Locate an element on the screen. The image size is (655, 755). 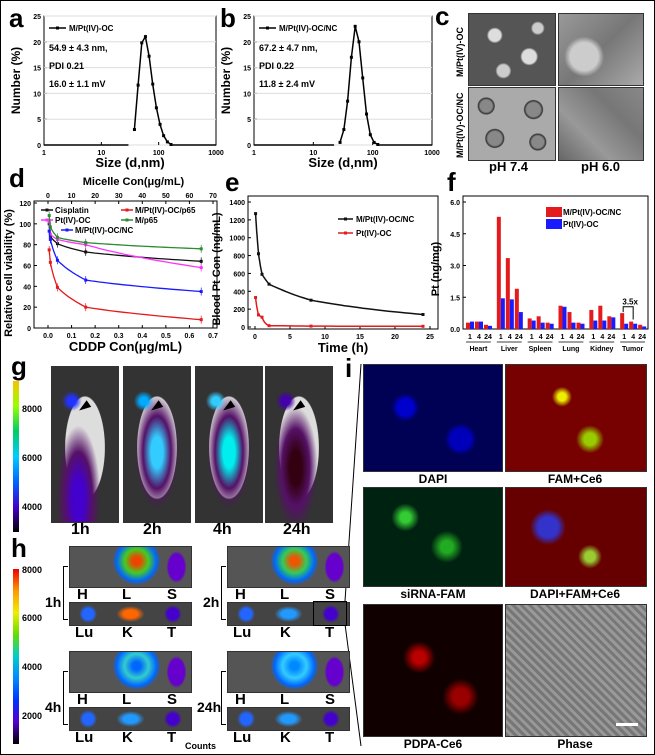
bar-category-label: Spleen is located at coordinates (540, 349).